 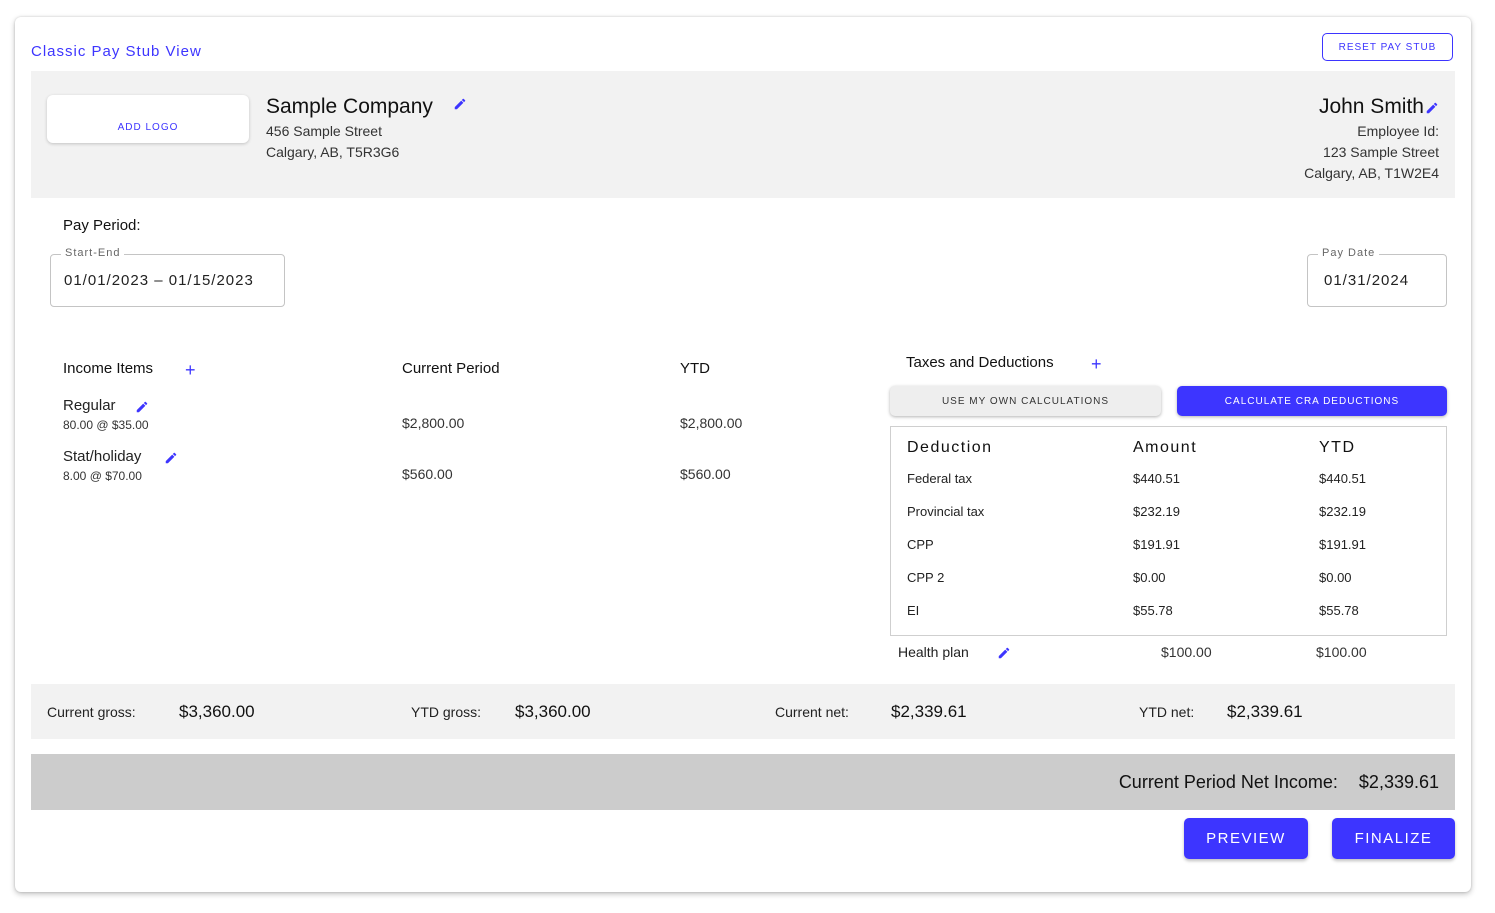 What do you see at coordinates (553, 711) in the screenshot?
I see `ytd-gross-value: $3,360.00` at bounding box center [553, 711].